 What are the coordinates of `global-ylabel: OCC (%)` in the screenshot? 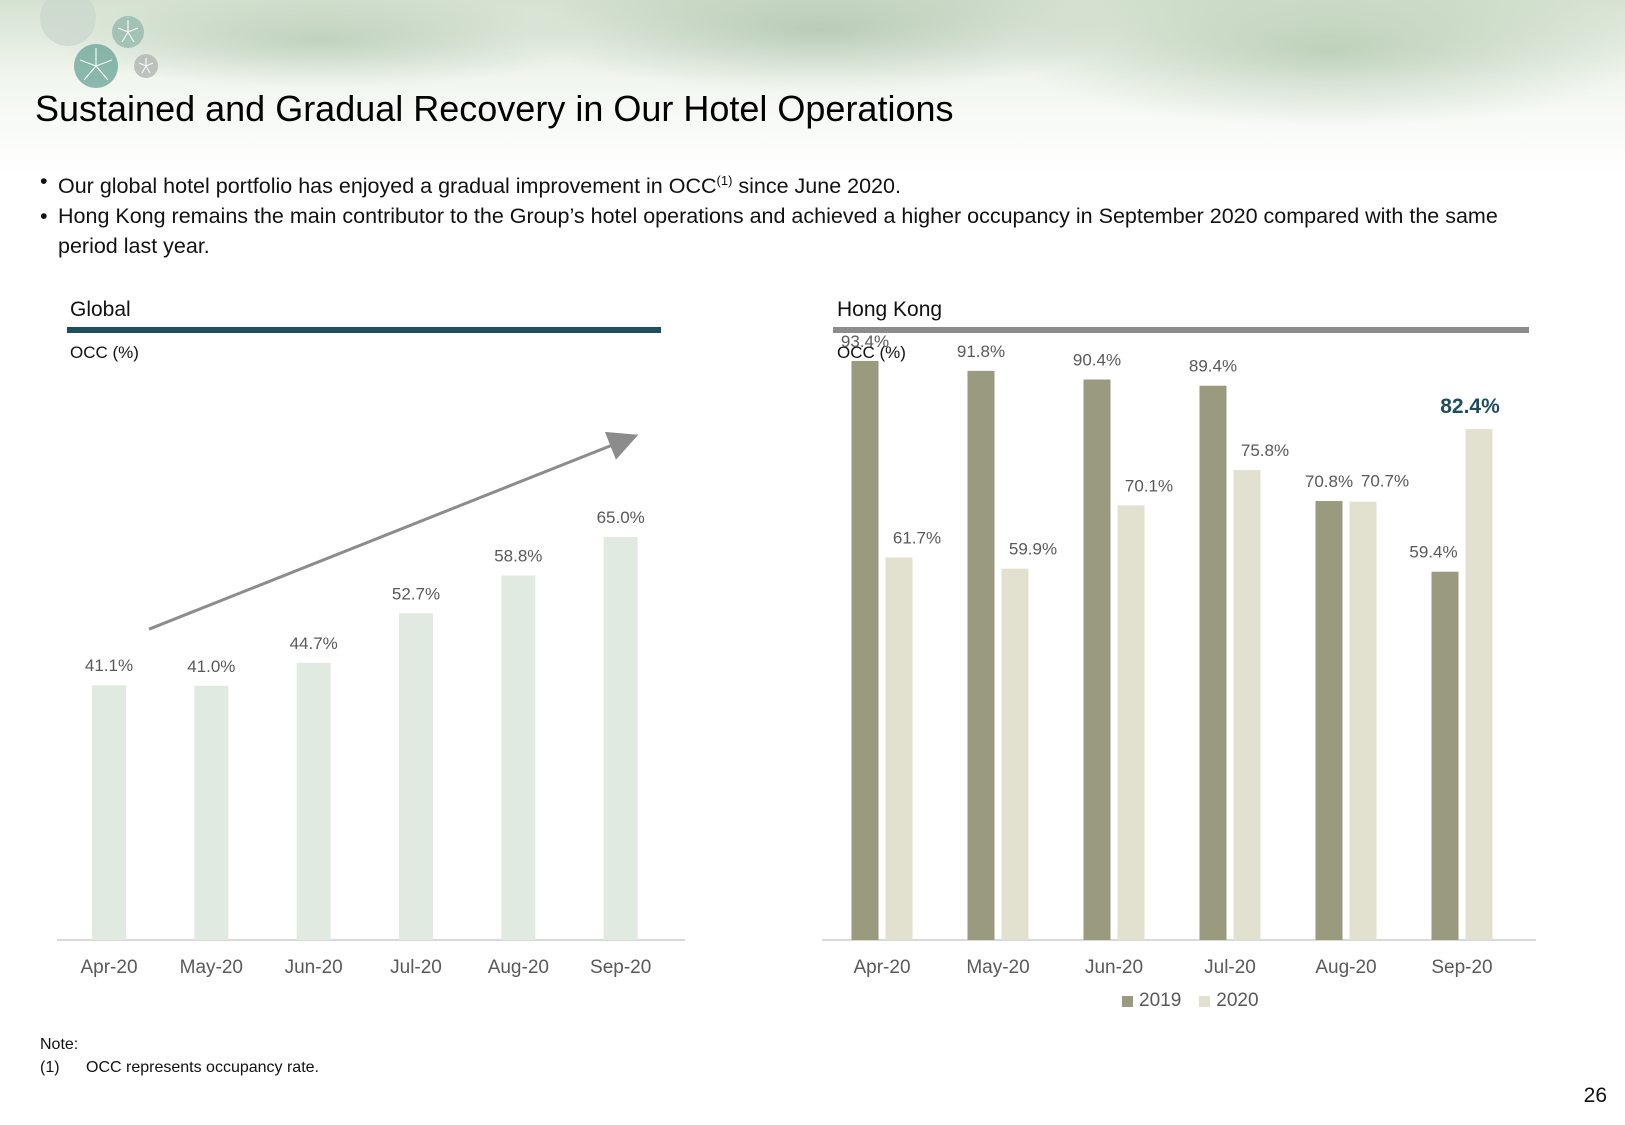 It's located at (104, 352).